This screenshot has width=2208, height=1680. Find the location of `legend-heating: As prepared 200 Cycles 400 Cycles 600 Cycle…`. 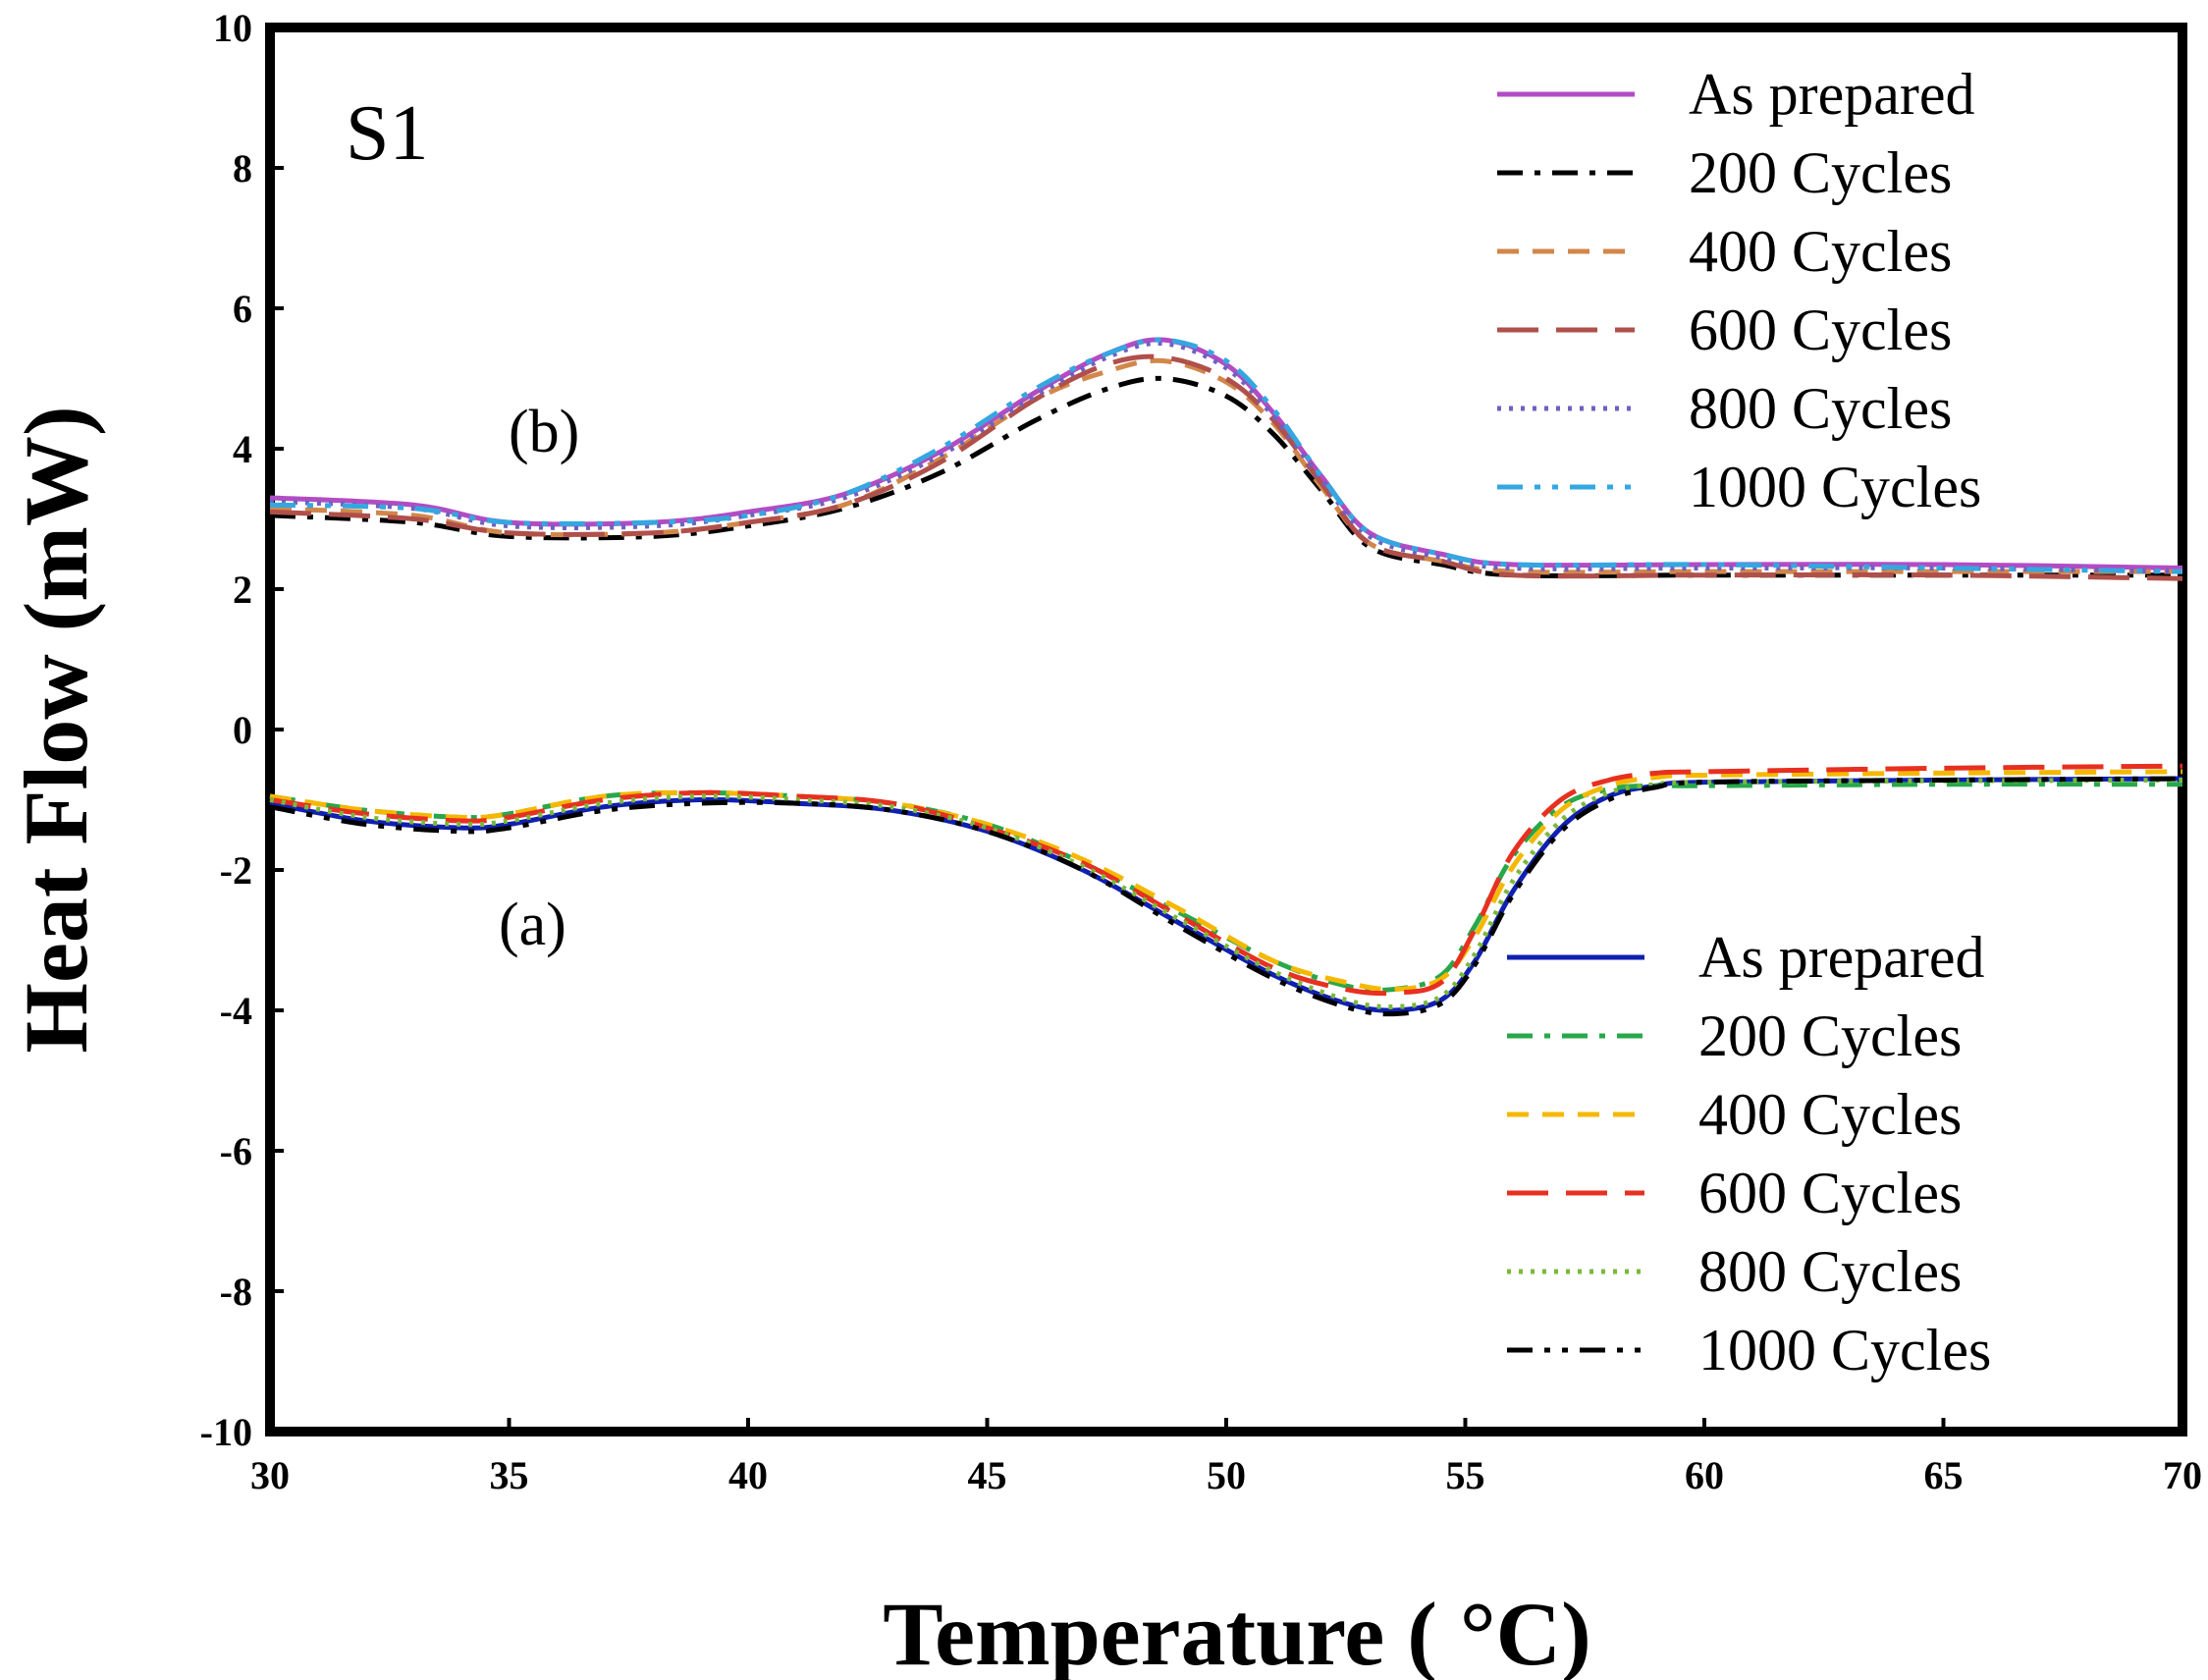

legend-heating: As prepared 200 Cycles 400 Cycles 600 Cycle… is located at coordinates (1739, 290).